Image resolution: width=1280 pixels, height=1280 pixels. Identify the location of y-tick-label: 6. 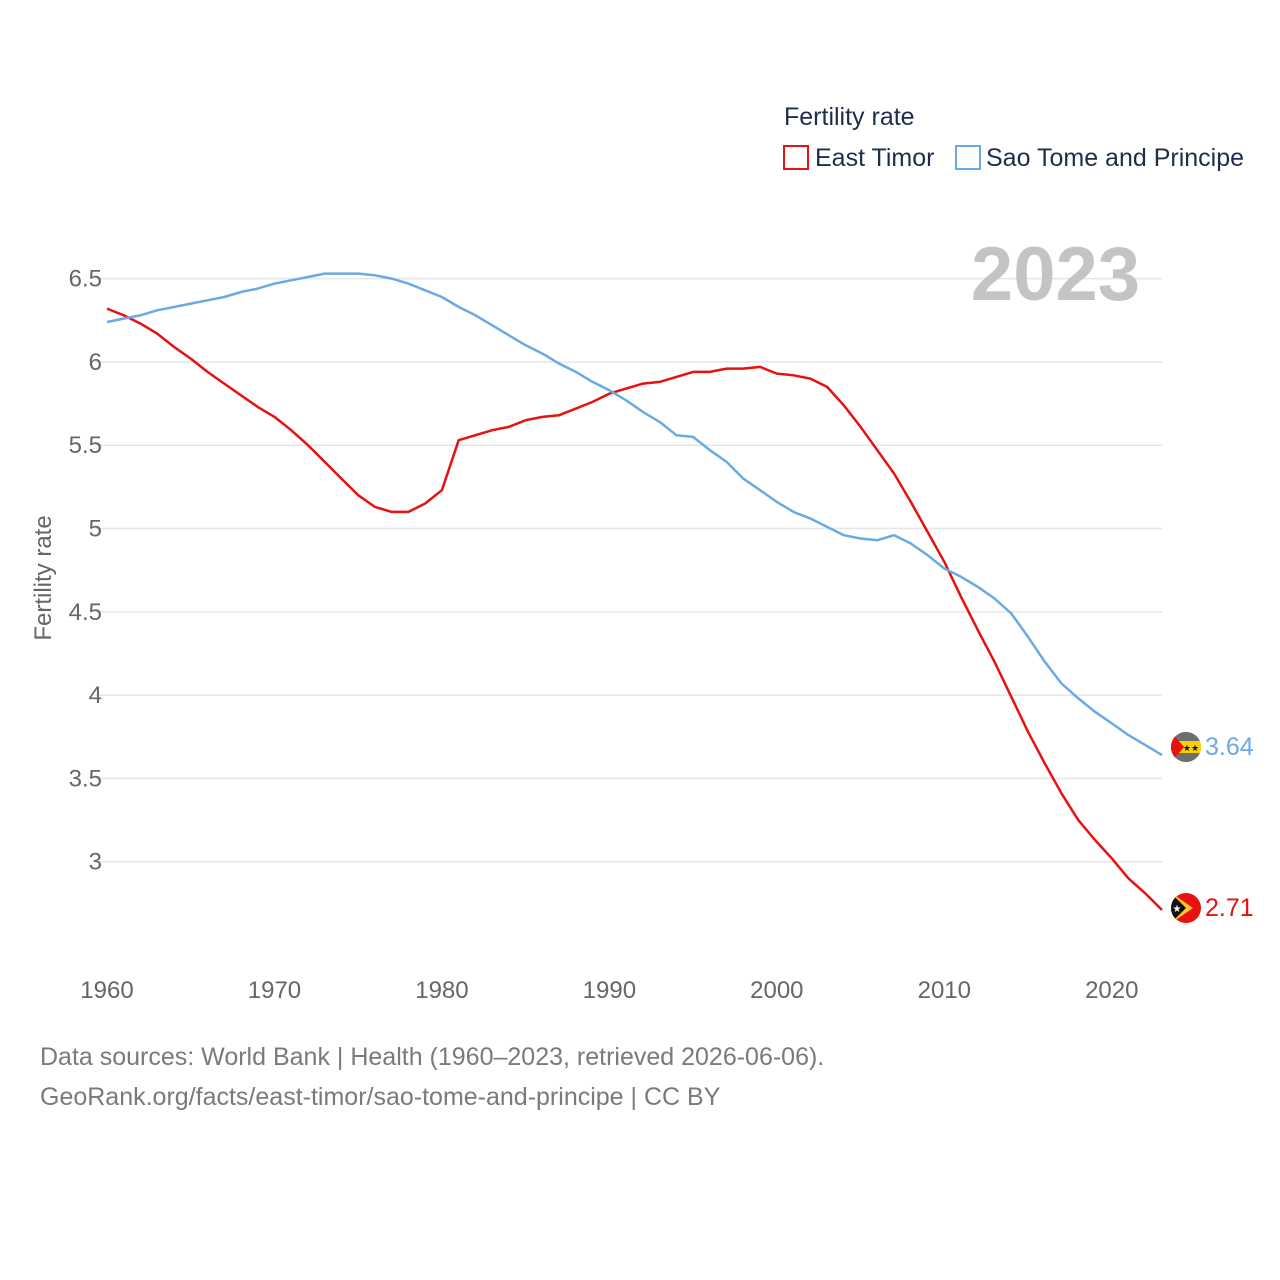
(95, 362).